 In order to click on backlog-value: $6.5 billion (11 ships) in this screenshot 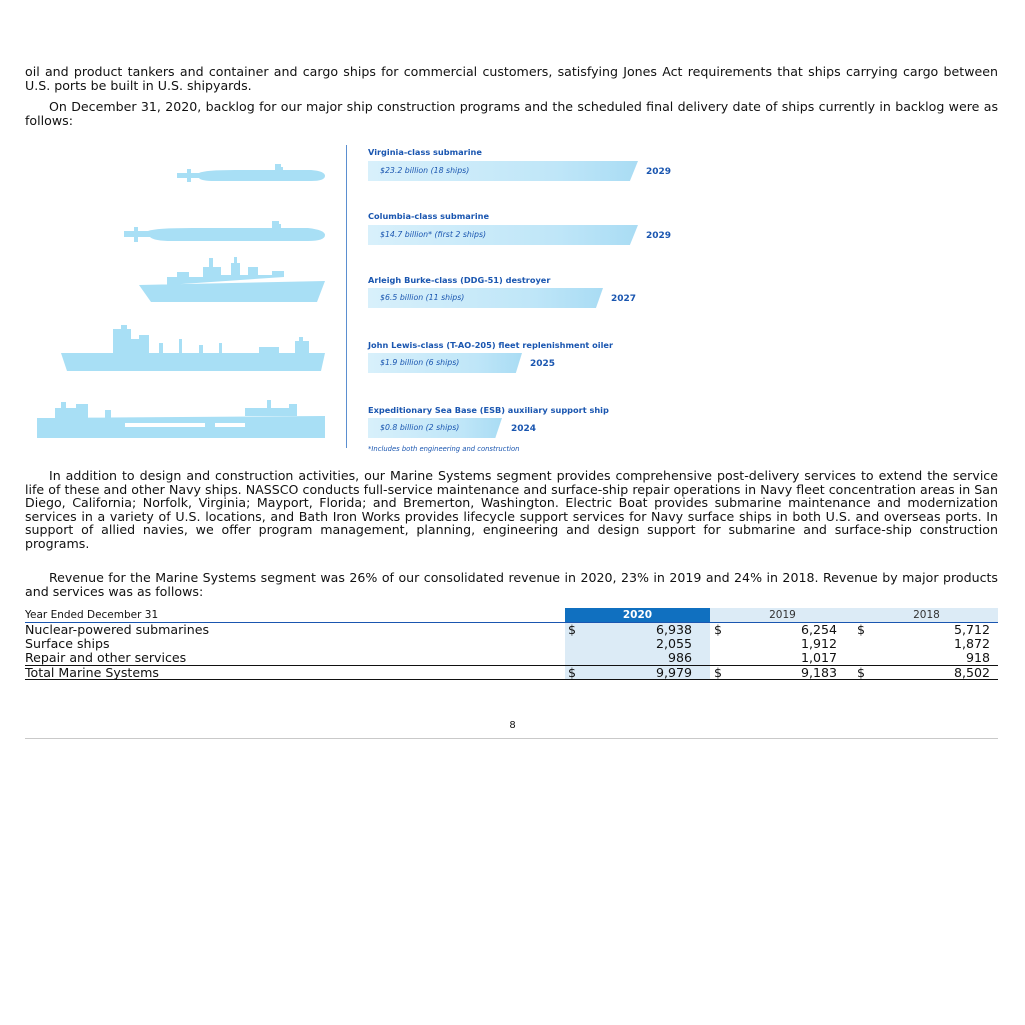, I will do `click(422, 297)`.